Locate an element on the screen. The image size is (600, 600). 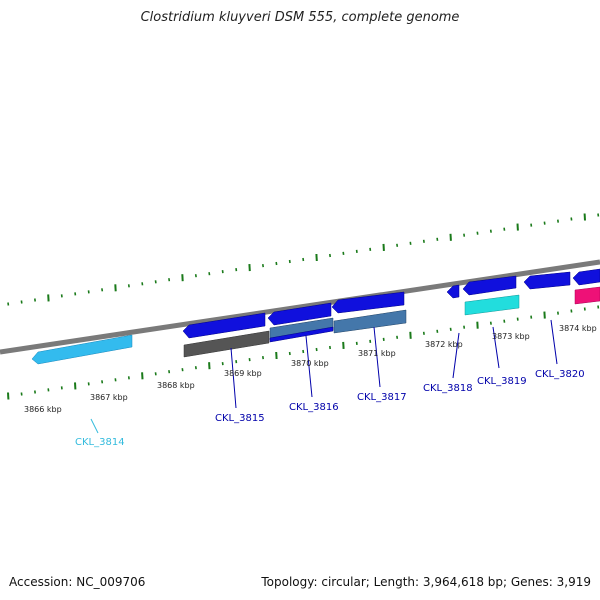
scale-label: 3870 kbp is located at coordinates (310, 363).